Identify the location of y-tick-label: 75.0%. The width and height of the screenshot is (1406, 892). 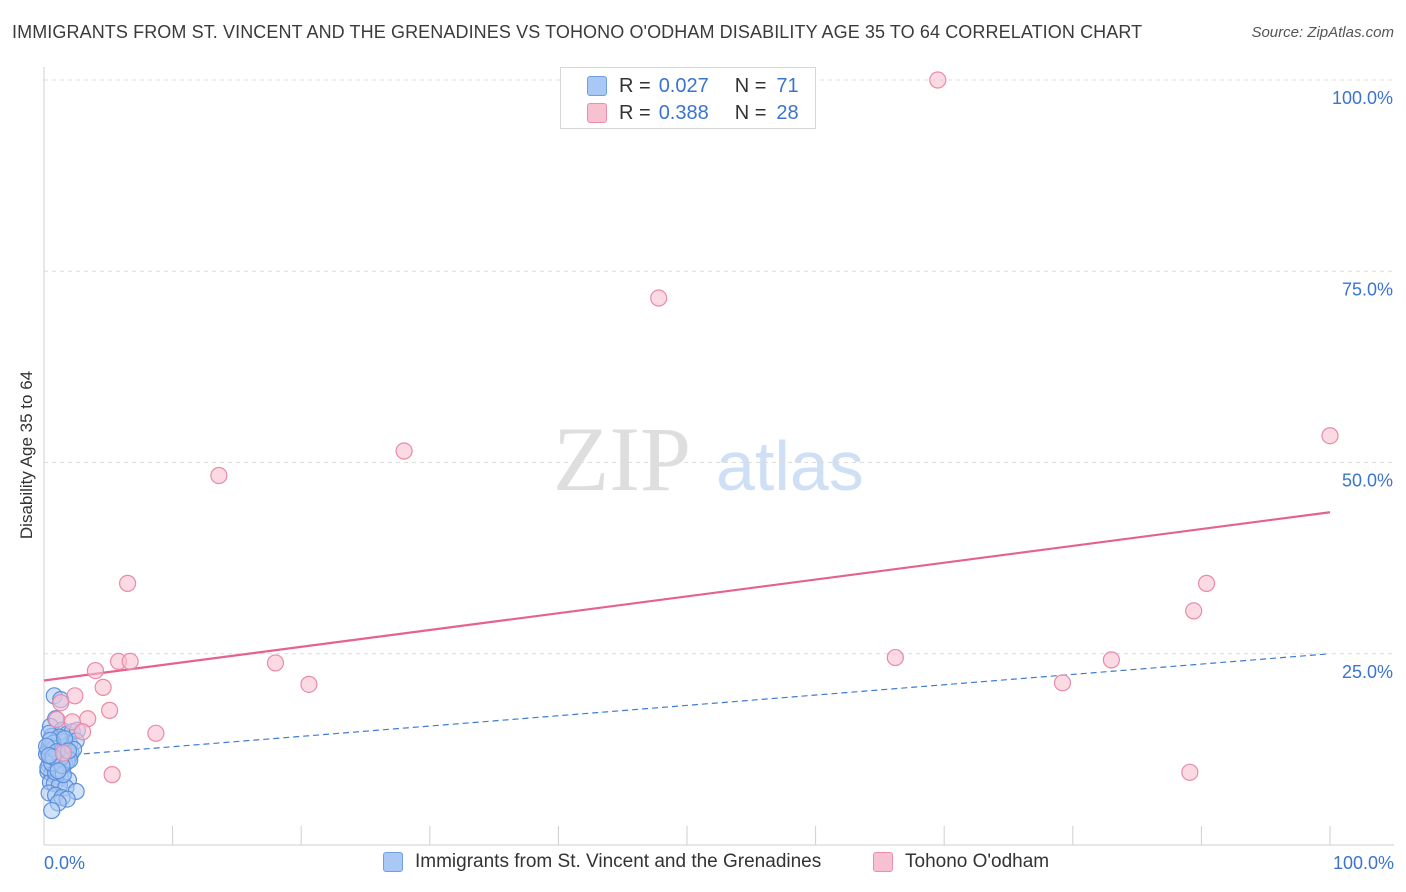
(1367, 289).